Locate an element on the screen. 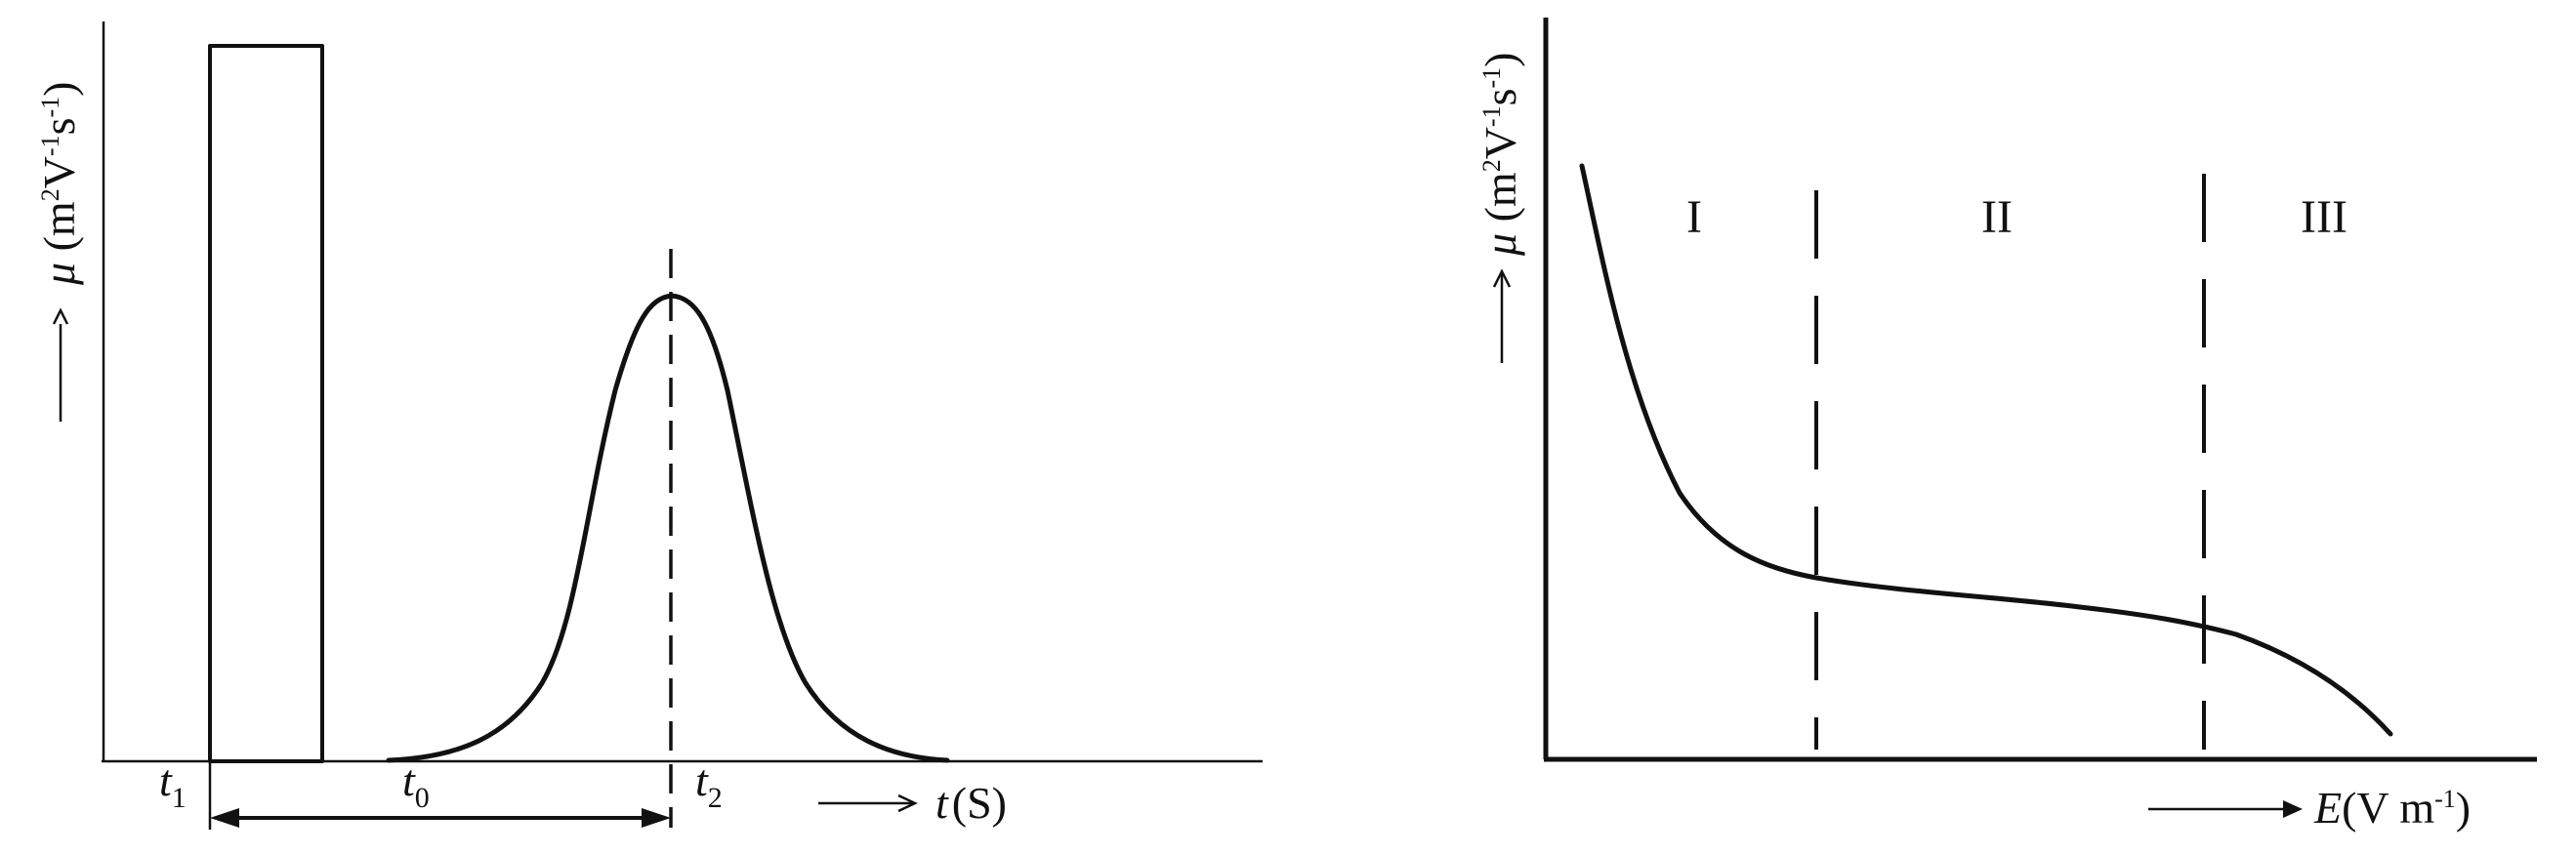 Image resolution: width=2576 pixels, height=854 pixels. arrow-left-head is located at coordinates (225, 818).